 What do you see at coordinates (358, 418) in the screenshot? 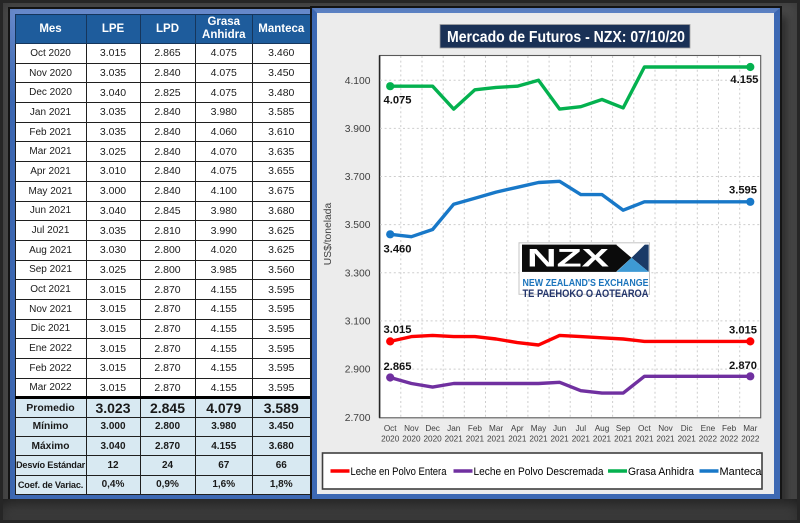
I see `svg-text: 2.700` at bounding box center [358, 418].